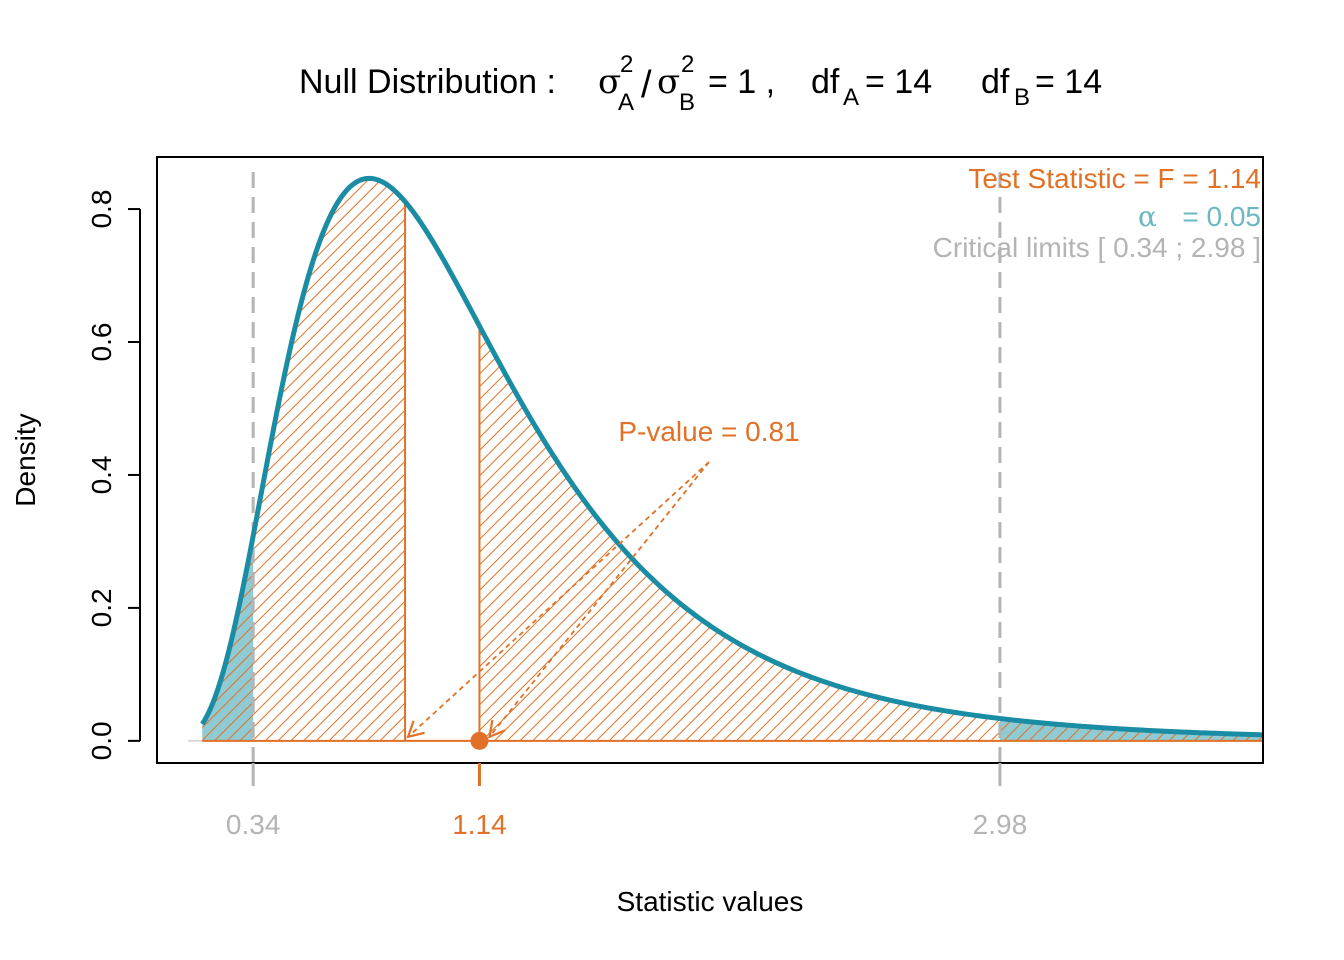 This screenshot has height=960, width=1344. What do you see at coordinates (1221, 216) in the screenshot?
I see `alpha-value: = 0.05` at bounding box center [1221, 216].